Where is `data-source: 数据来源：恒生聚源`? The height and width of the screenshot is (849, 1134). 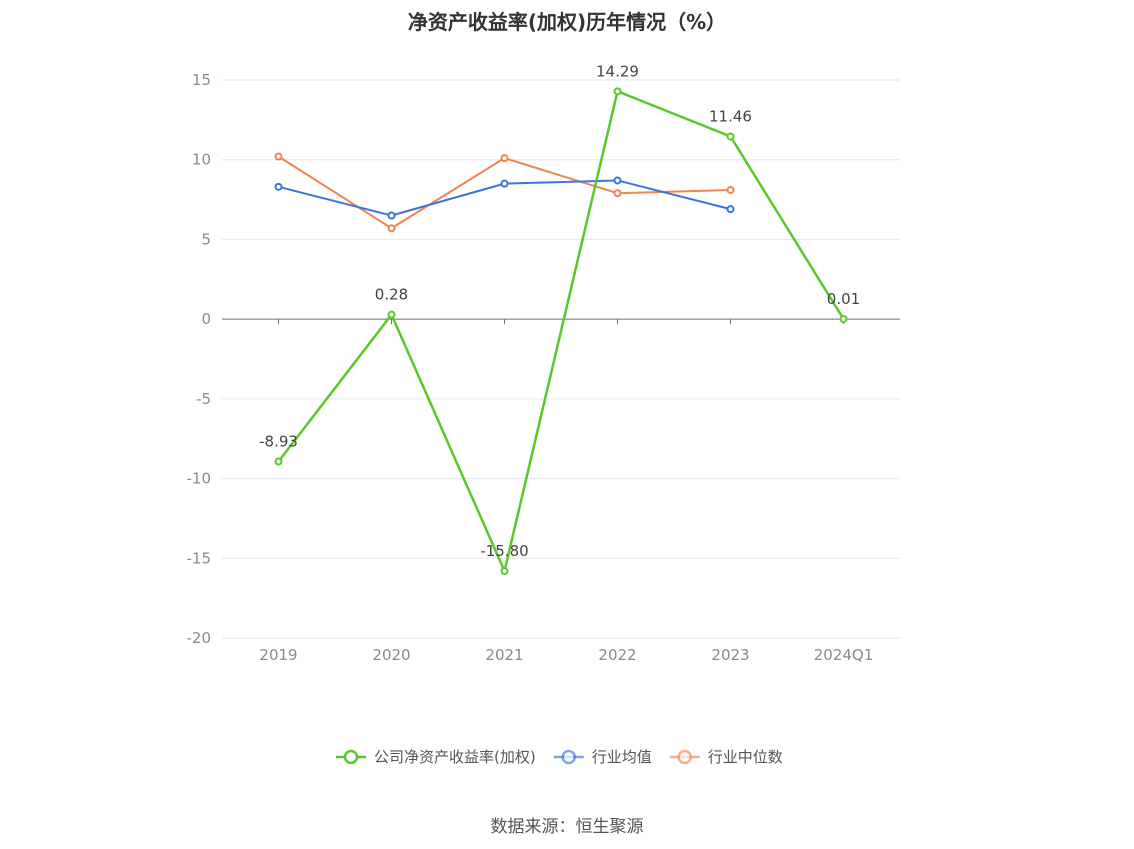
data-source: 数据来源：恒生聚源 is located at coordinates (567, 827).